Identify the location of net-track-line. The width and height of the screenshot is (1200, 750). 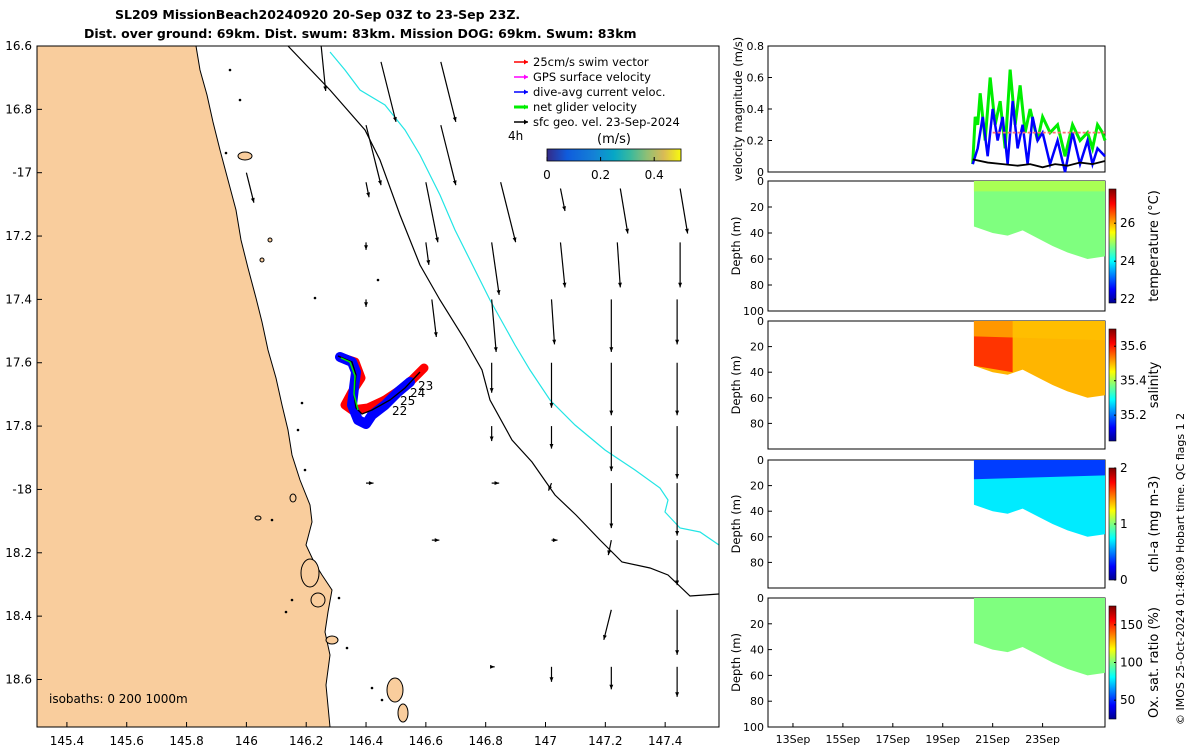
(379, 385).